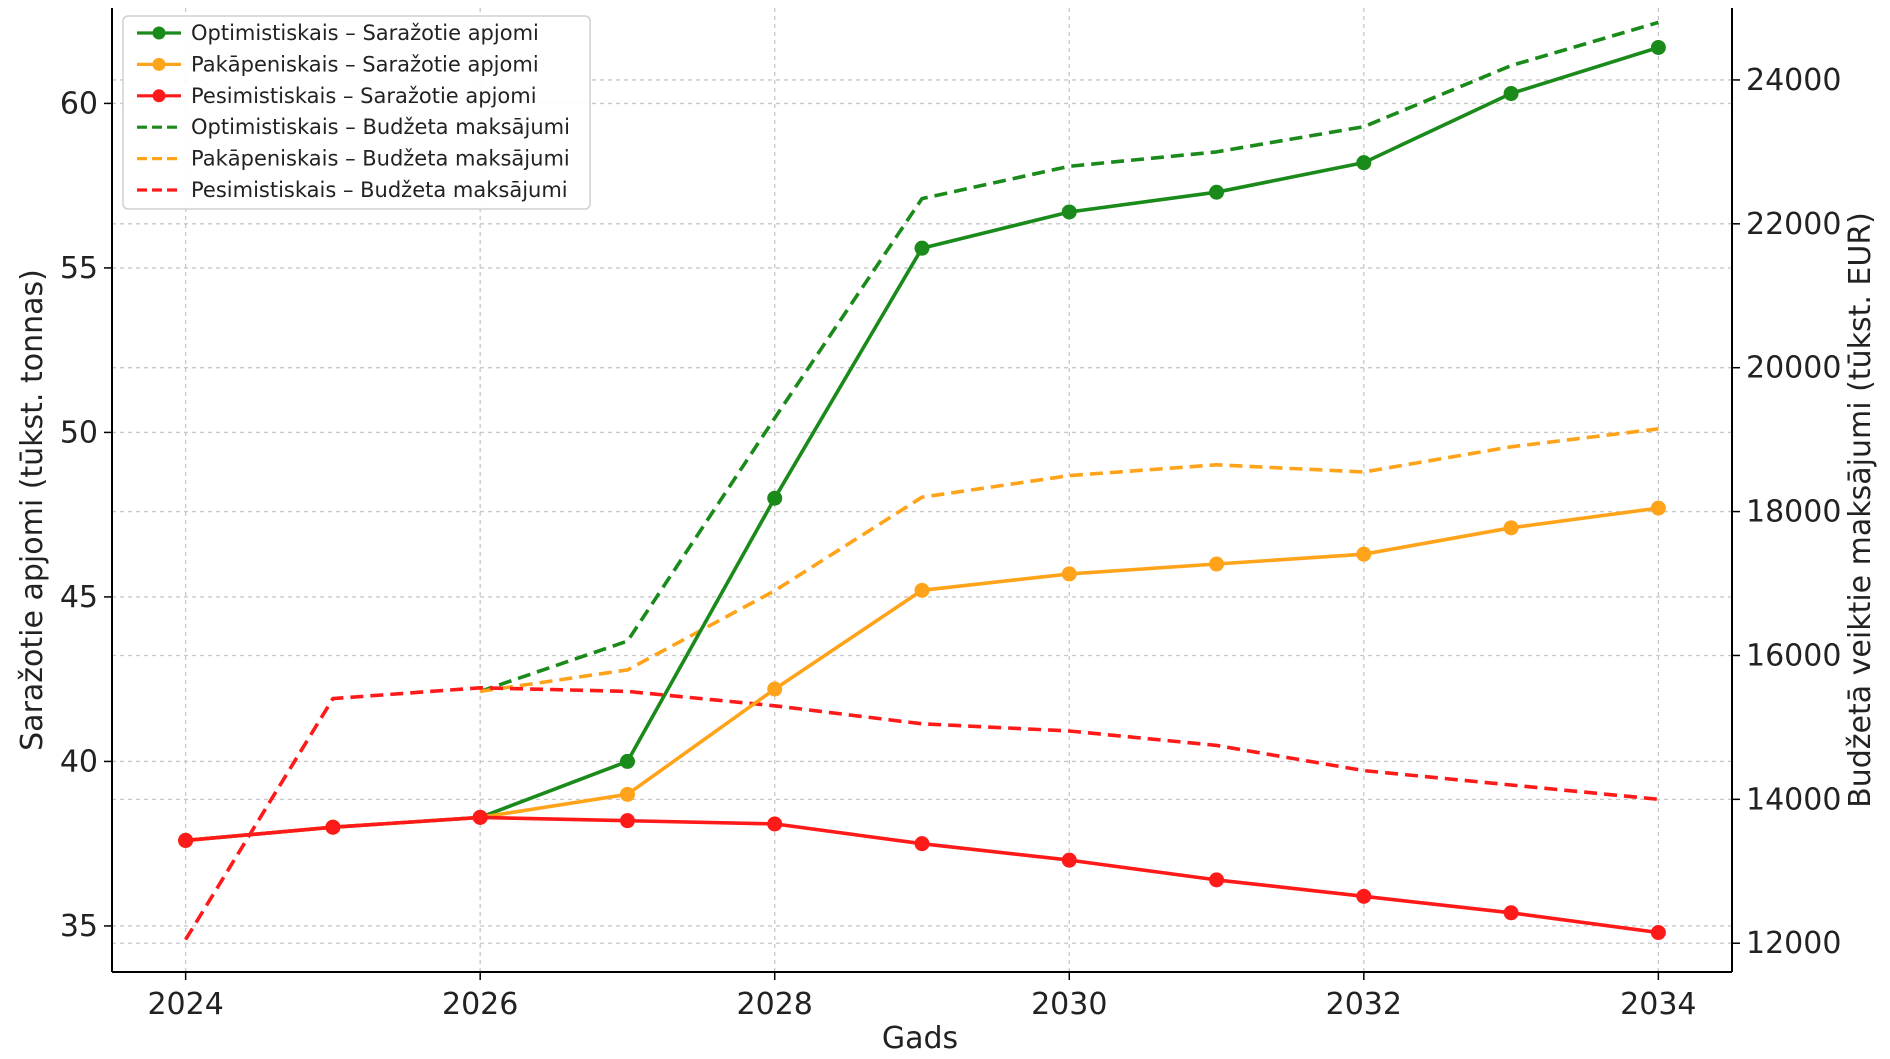 This screenshot has height=1059, width=1890. Describe the element at coordinates (775, 1004) in the screenshot. I see `x-tick-label: 2028` at that location.